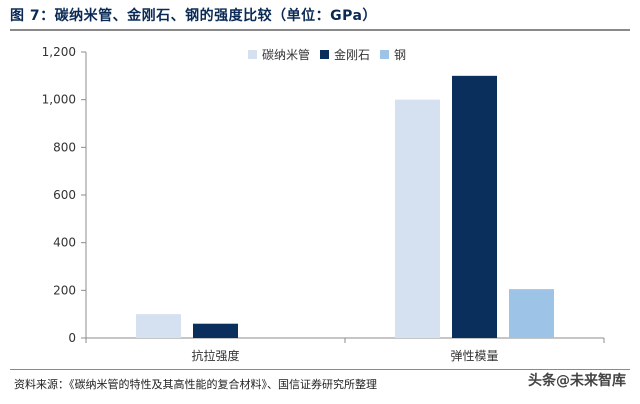  What do you see at coordinates (215, 355) in the screenshot?
I see `x-category-label: 抗拉强度` at bounding box center [215, 355].